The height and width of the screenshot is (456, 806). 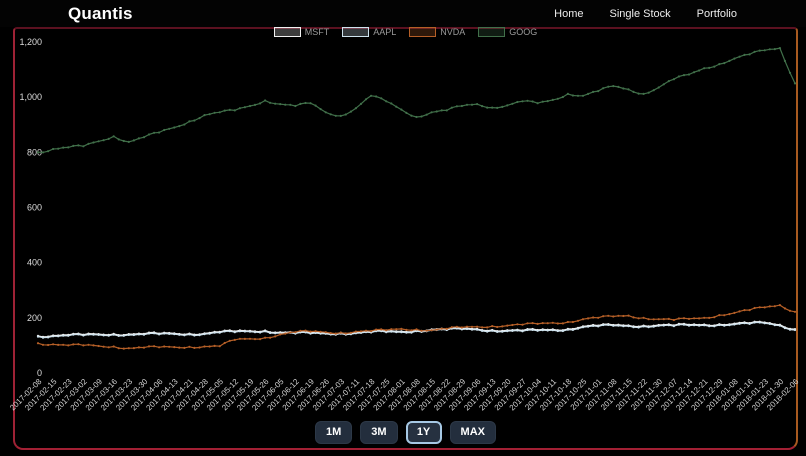 I want to click on nav-portfolio: Portfolio, so click(x=716, y=13).